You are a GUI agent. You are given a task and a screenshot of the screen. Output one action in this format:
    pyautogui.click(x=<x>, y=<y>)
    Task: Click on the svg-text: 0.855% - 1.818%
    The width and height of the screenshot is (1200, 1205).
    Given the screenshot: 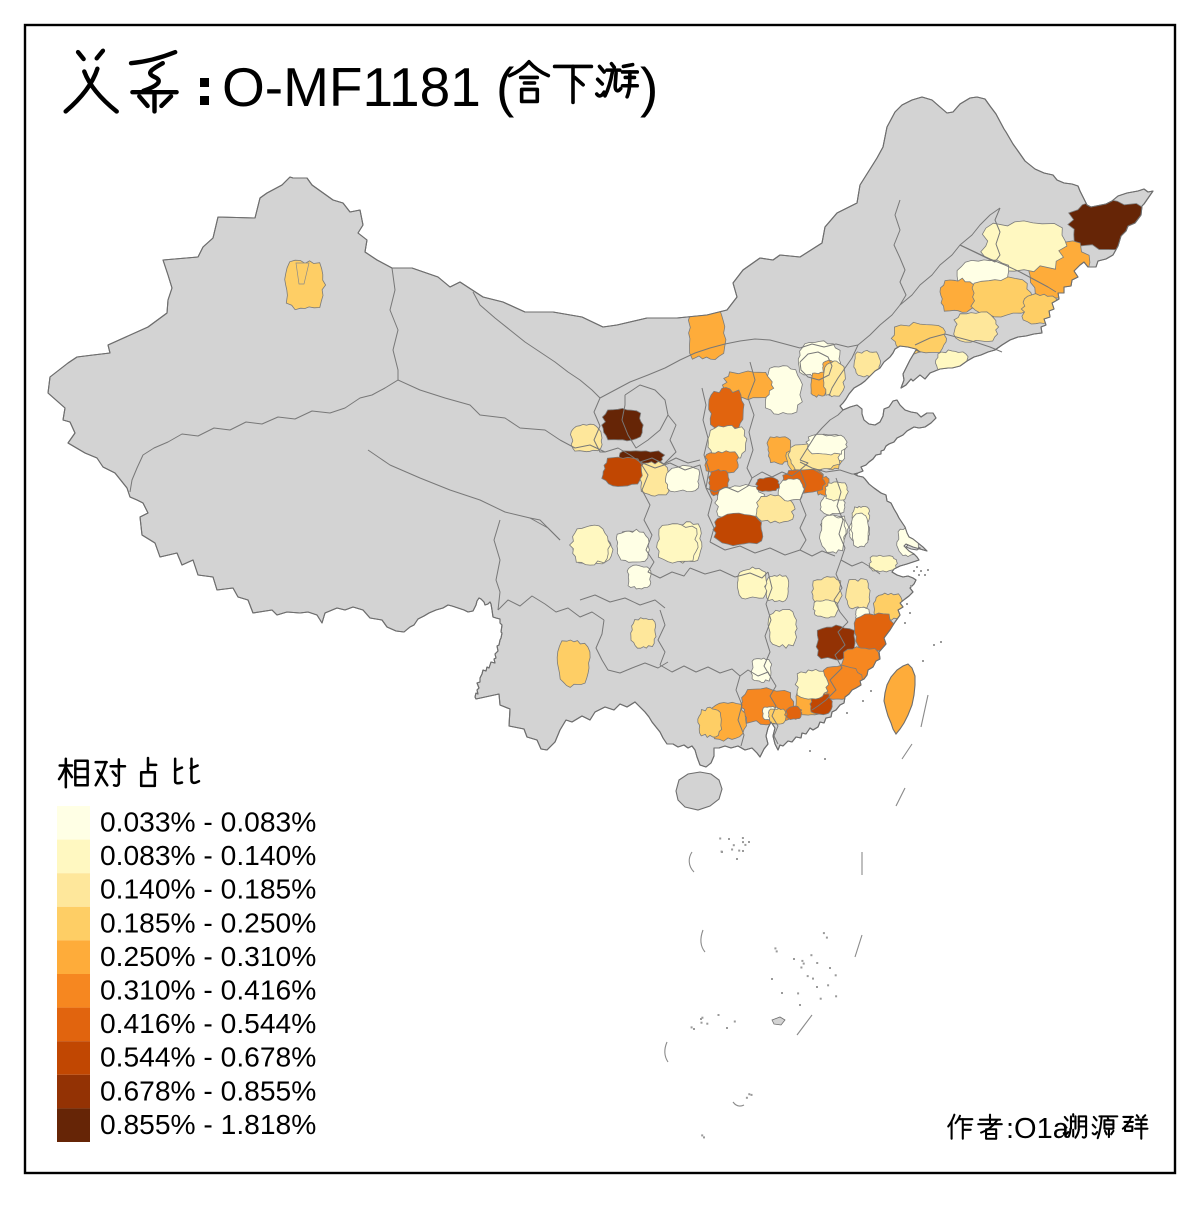 What is the action you would take?
    pyautogui.click(x=208, y=1124)
    